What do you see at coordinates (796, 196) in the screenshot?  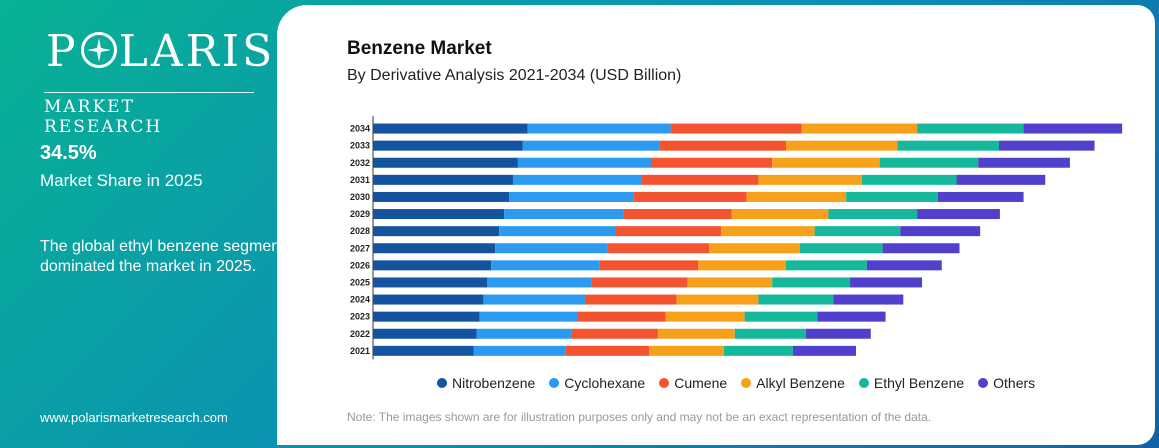 I see `bar-2030-alkyl-benzene` at bounding box center [796, 196].